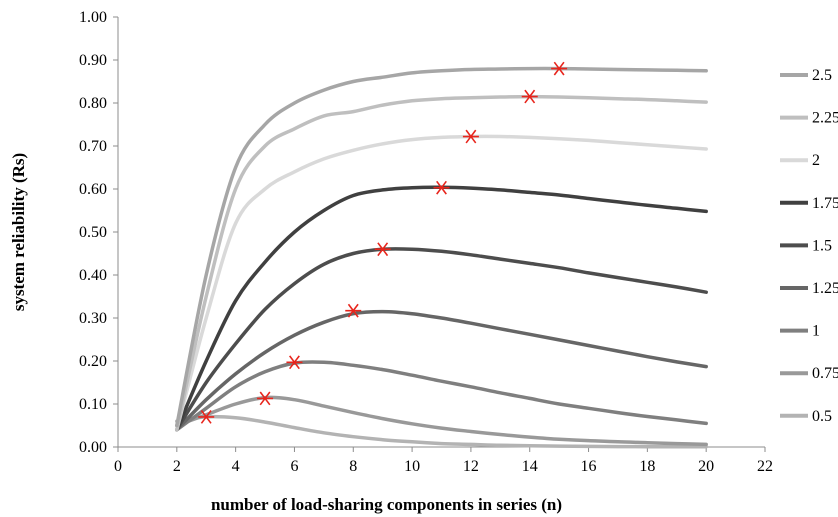 The width and height of the screenshot is (838, 517). I want to click on x-tick-label: 6, so click(294, 466).